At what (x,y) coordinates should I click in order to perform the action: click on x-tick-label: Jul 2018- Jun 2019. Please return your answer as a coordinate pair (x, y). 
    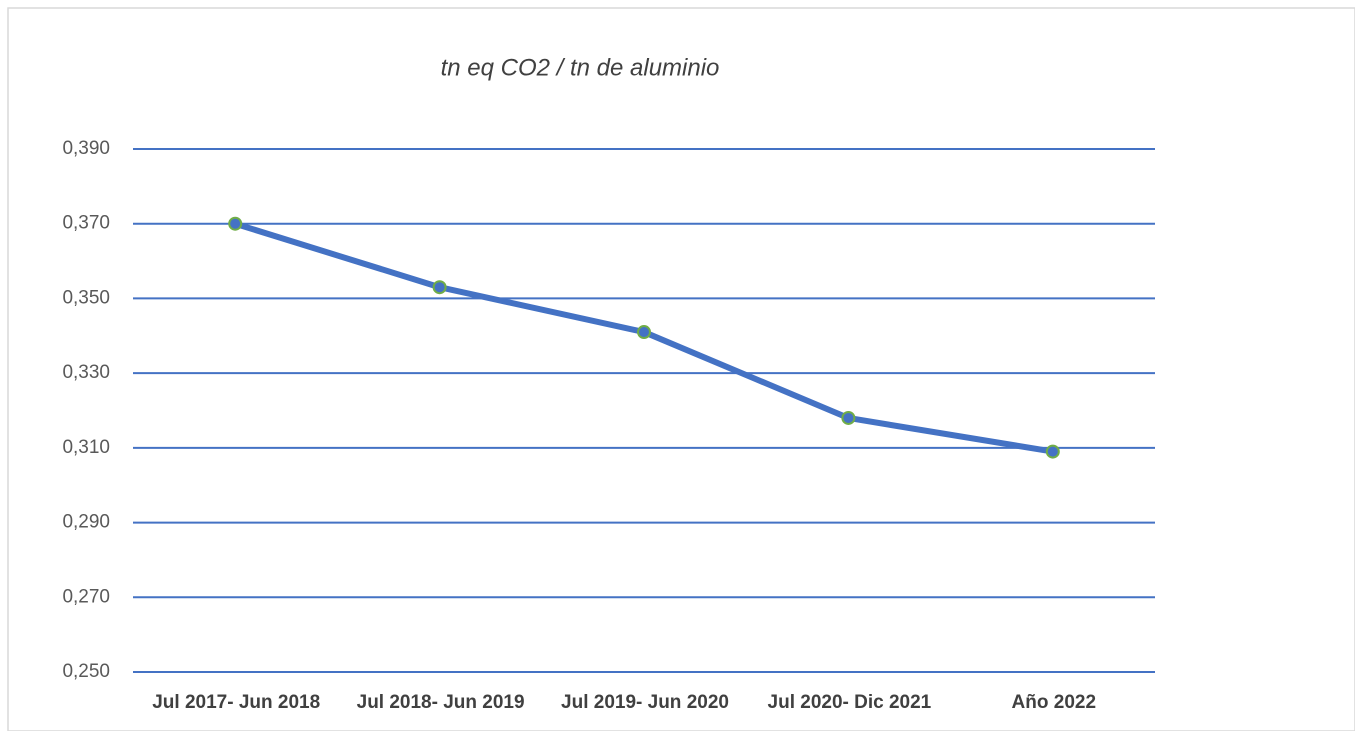
    Looking at the image, I should click on (441, 702).